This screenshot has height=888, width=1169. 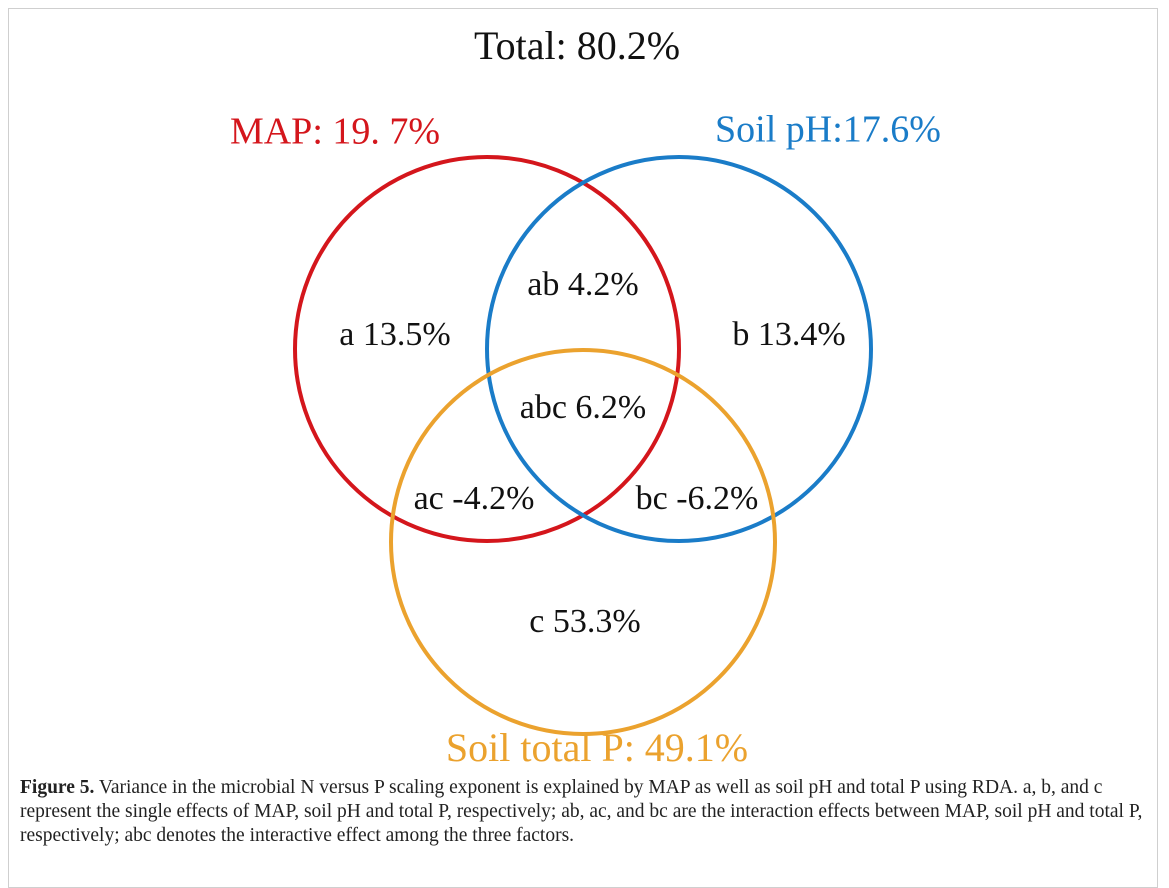 What do you see at coordinates (584, 621) in the screenshot?
I see `region-label: c 53.3%` at bounding box center [584, 621].